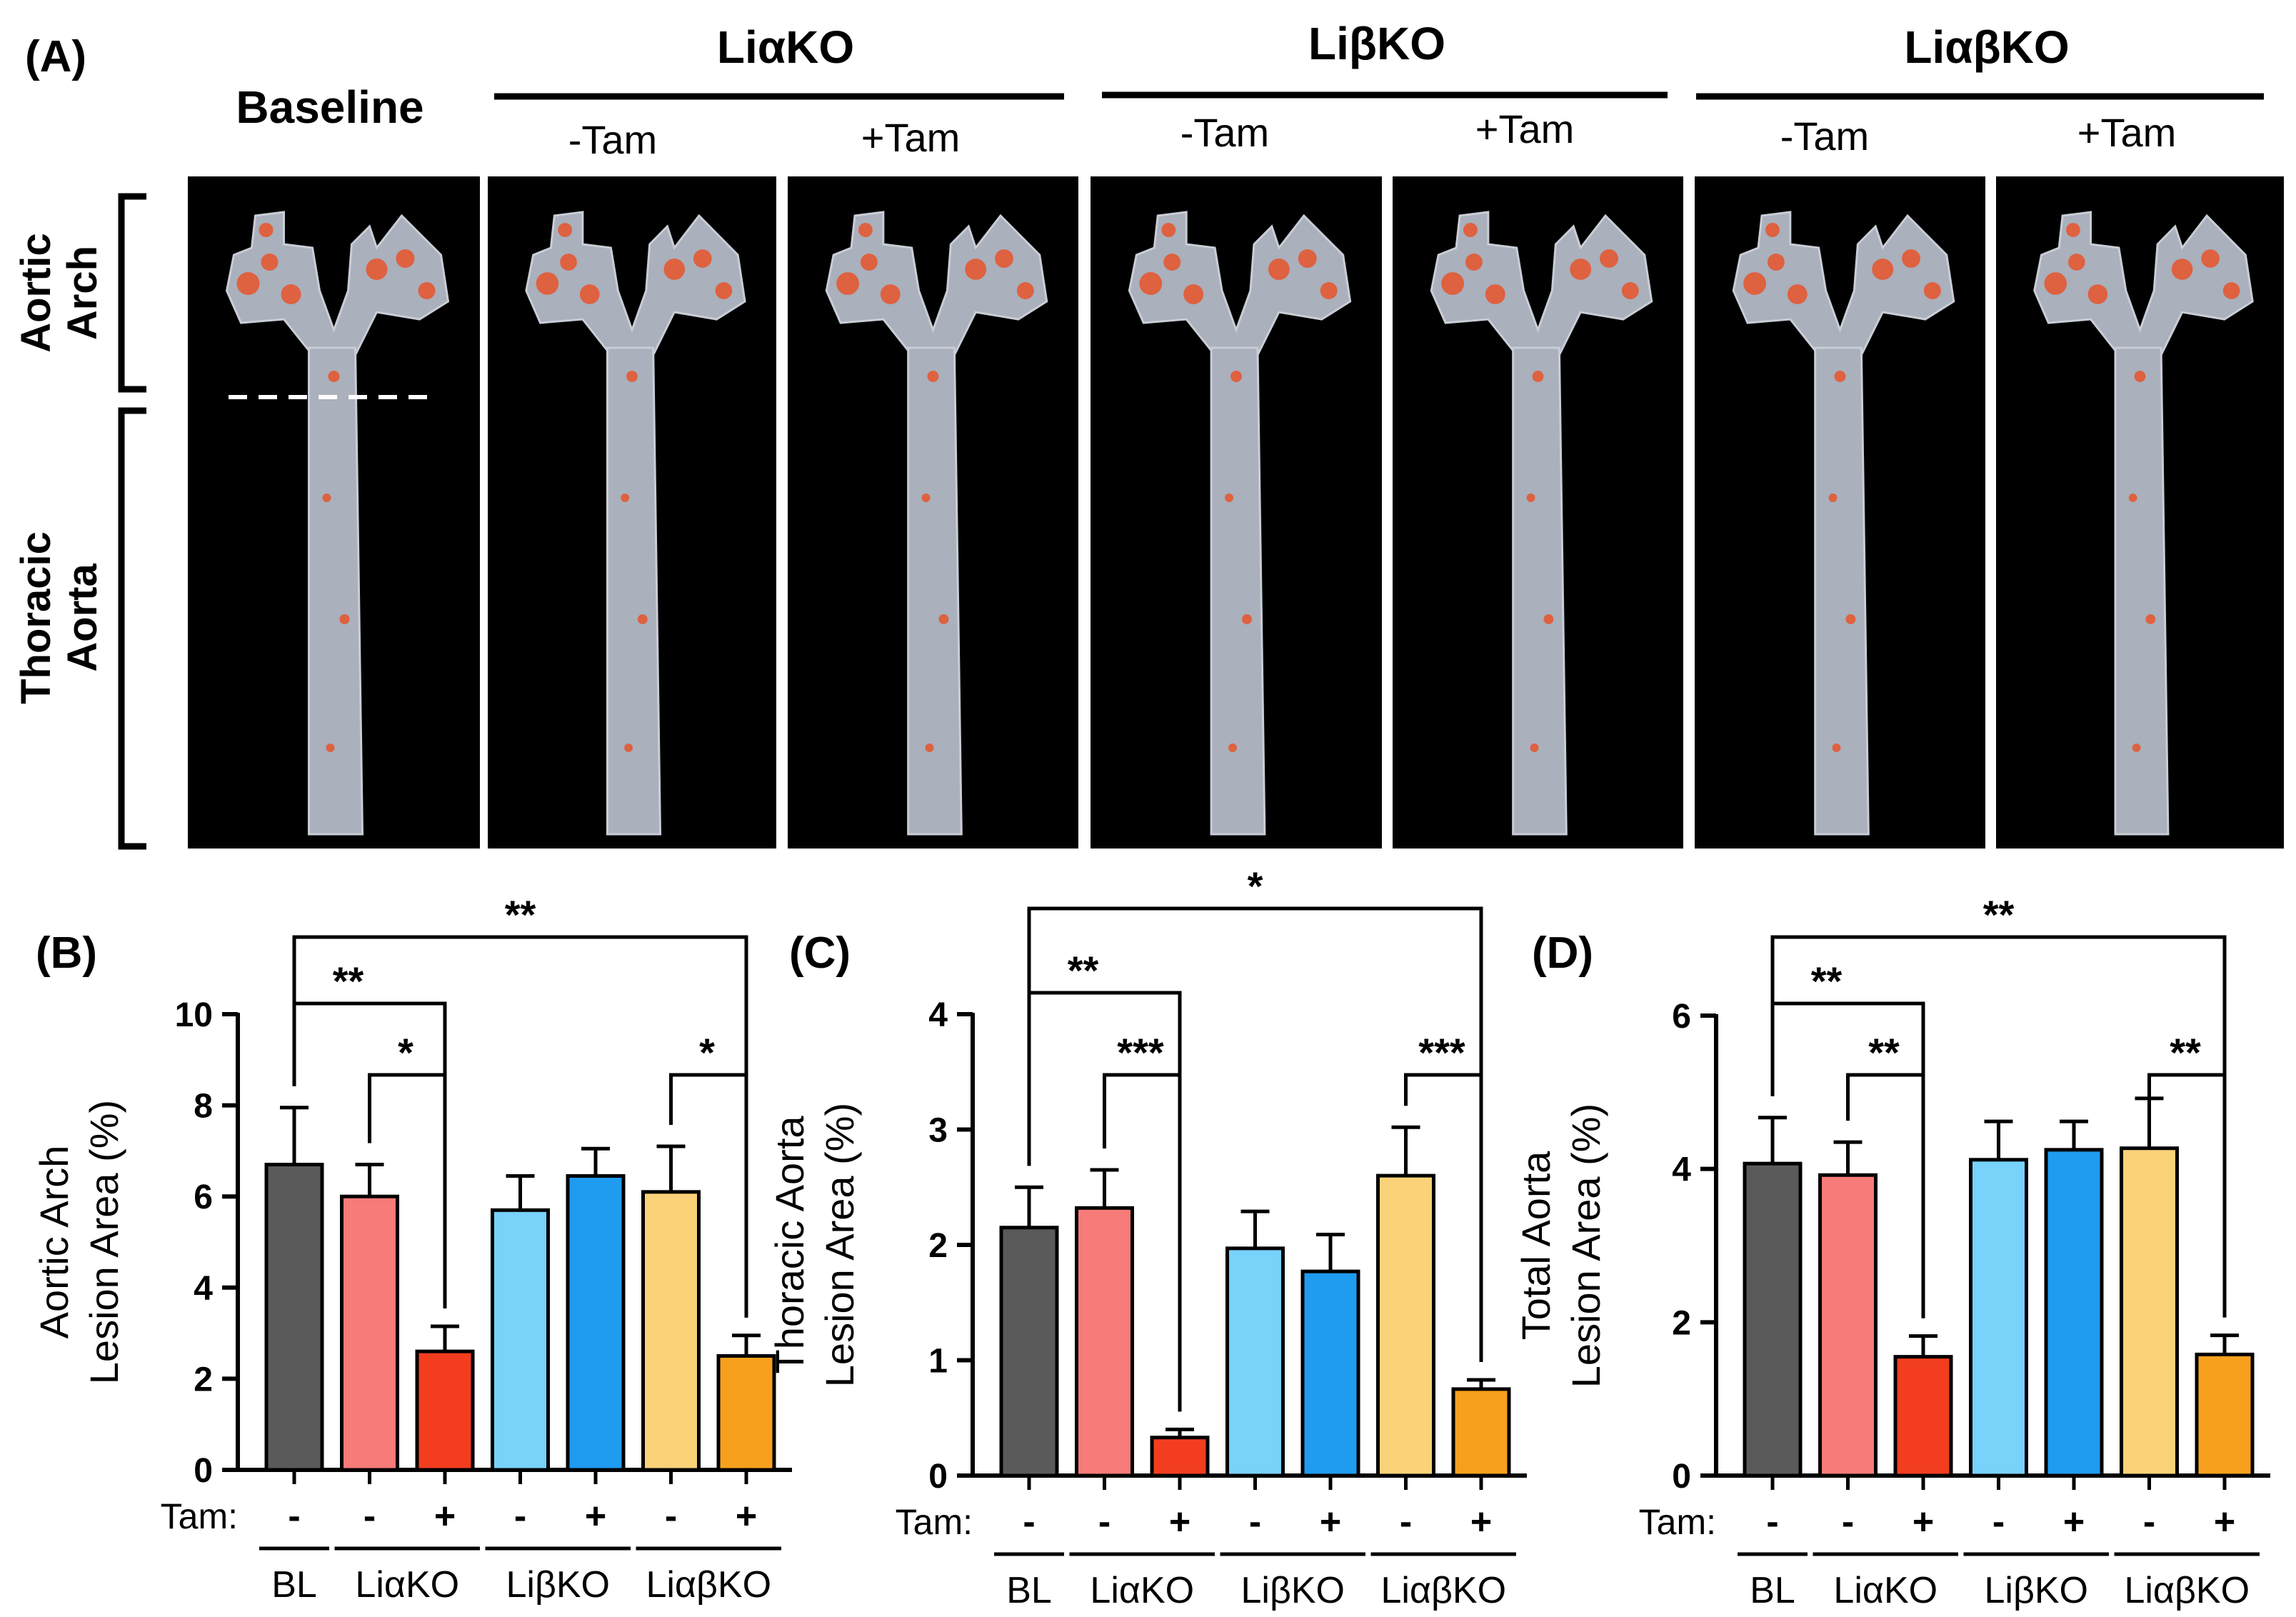 Image resolution: width=2296 pixels, height=1617 pixels. I want to click on aorta-photo-liako-plus, so click(933, 512).